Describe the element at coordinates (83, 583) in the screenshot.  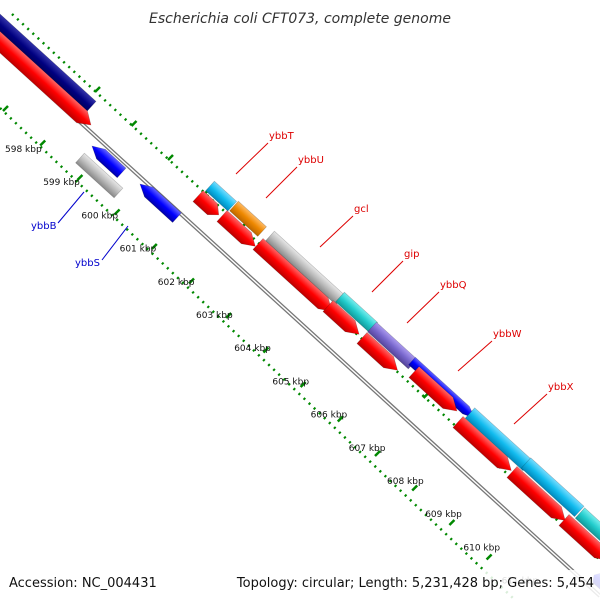
I see `accession-text: Accession: NC_004431` at that location.